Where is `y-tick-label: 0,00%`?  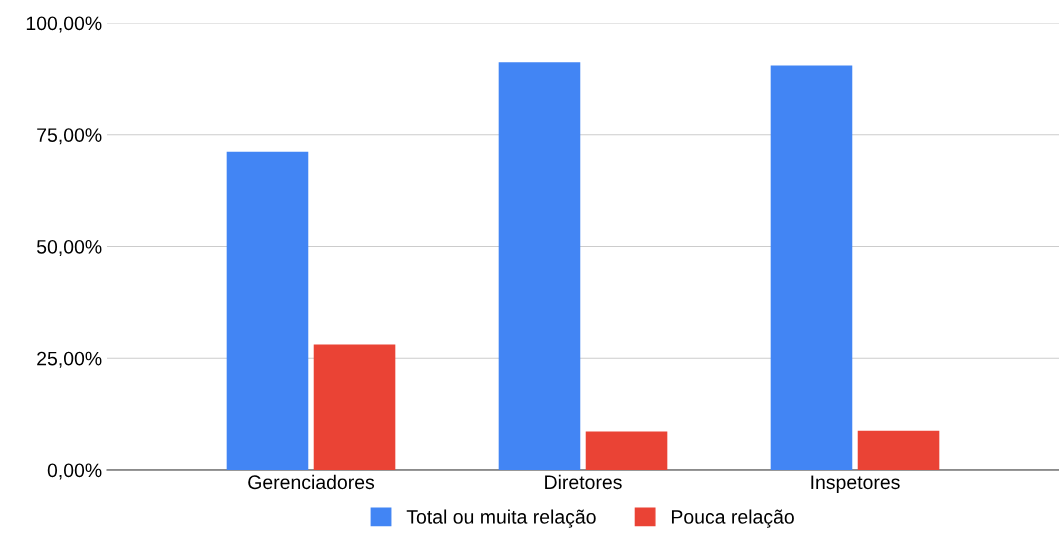 y-tick-label: 0,00% is located at coordinates (74, 471).